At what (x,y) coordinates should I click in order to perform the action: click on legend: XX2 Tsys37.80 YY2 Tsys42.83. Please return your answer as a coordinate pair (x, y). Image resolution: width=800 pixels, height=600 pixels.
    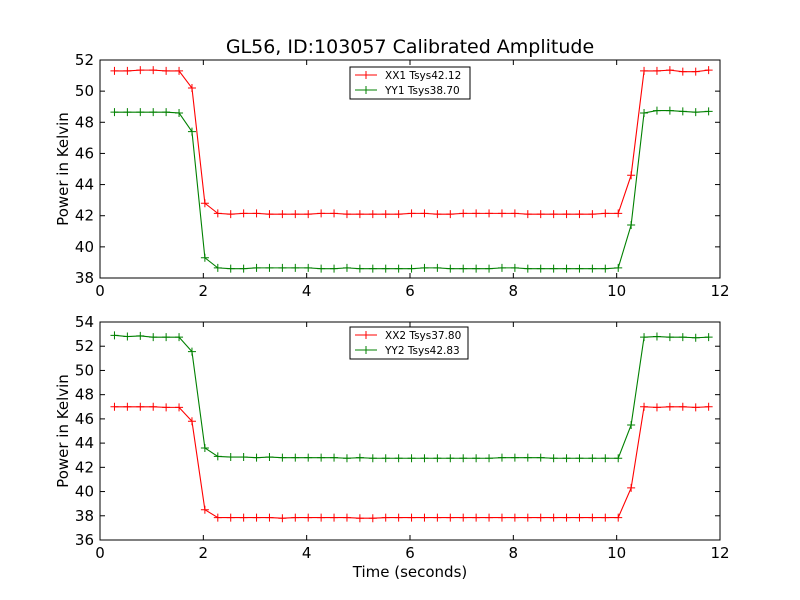
    Looking at the image, I should click on (409, 343).